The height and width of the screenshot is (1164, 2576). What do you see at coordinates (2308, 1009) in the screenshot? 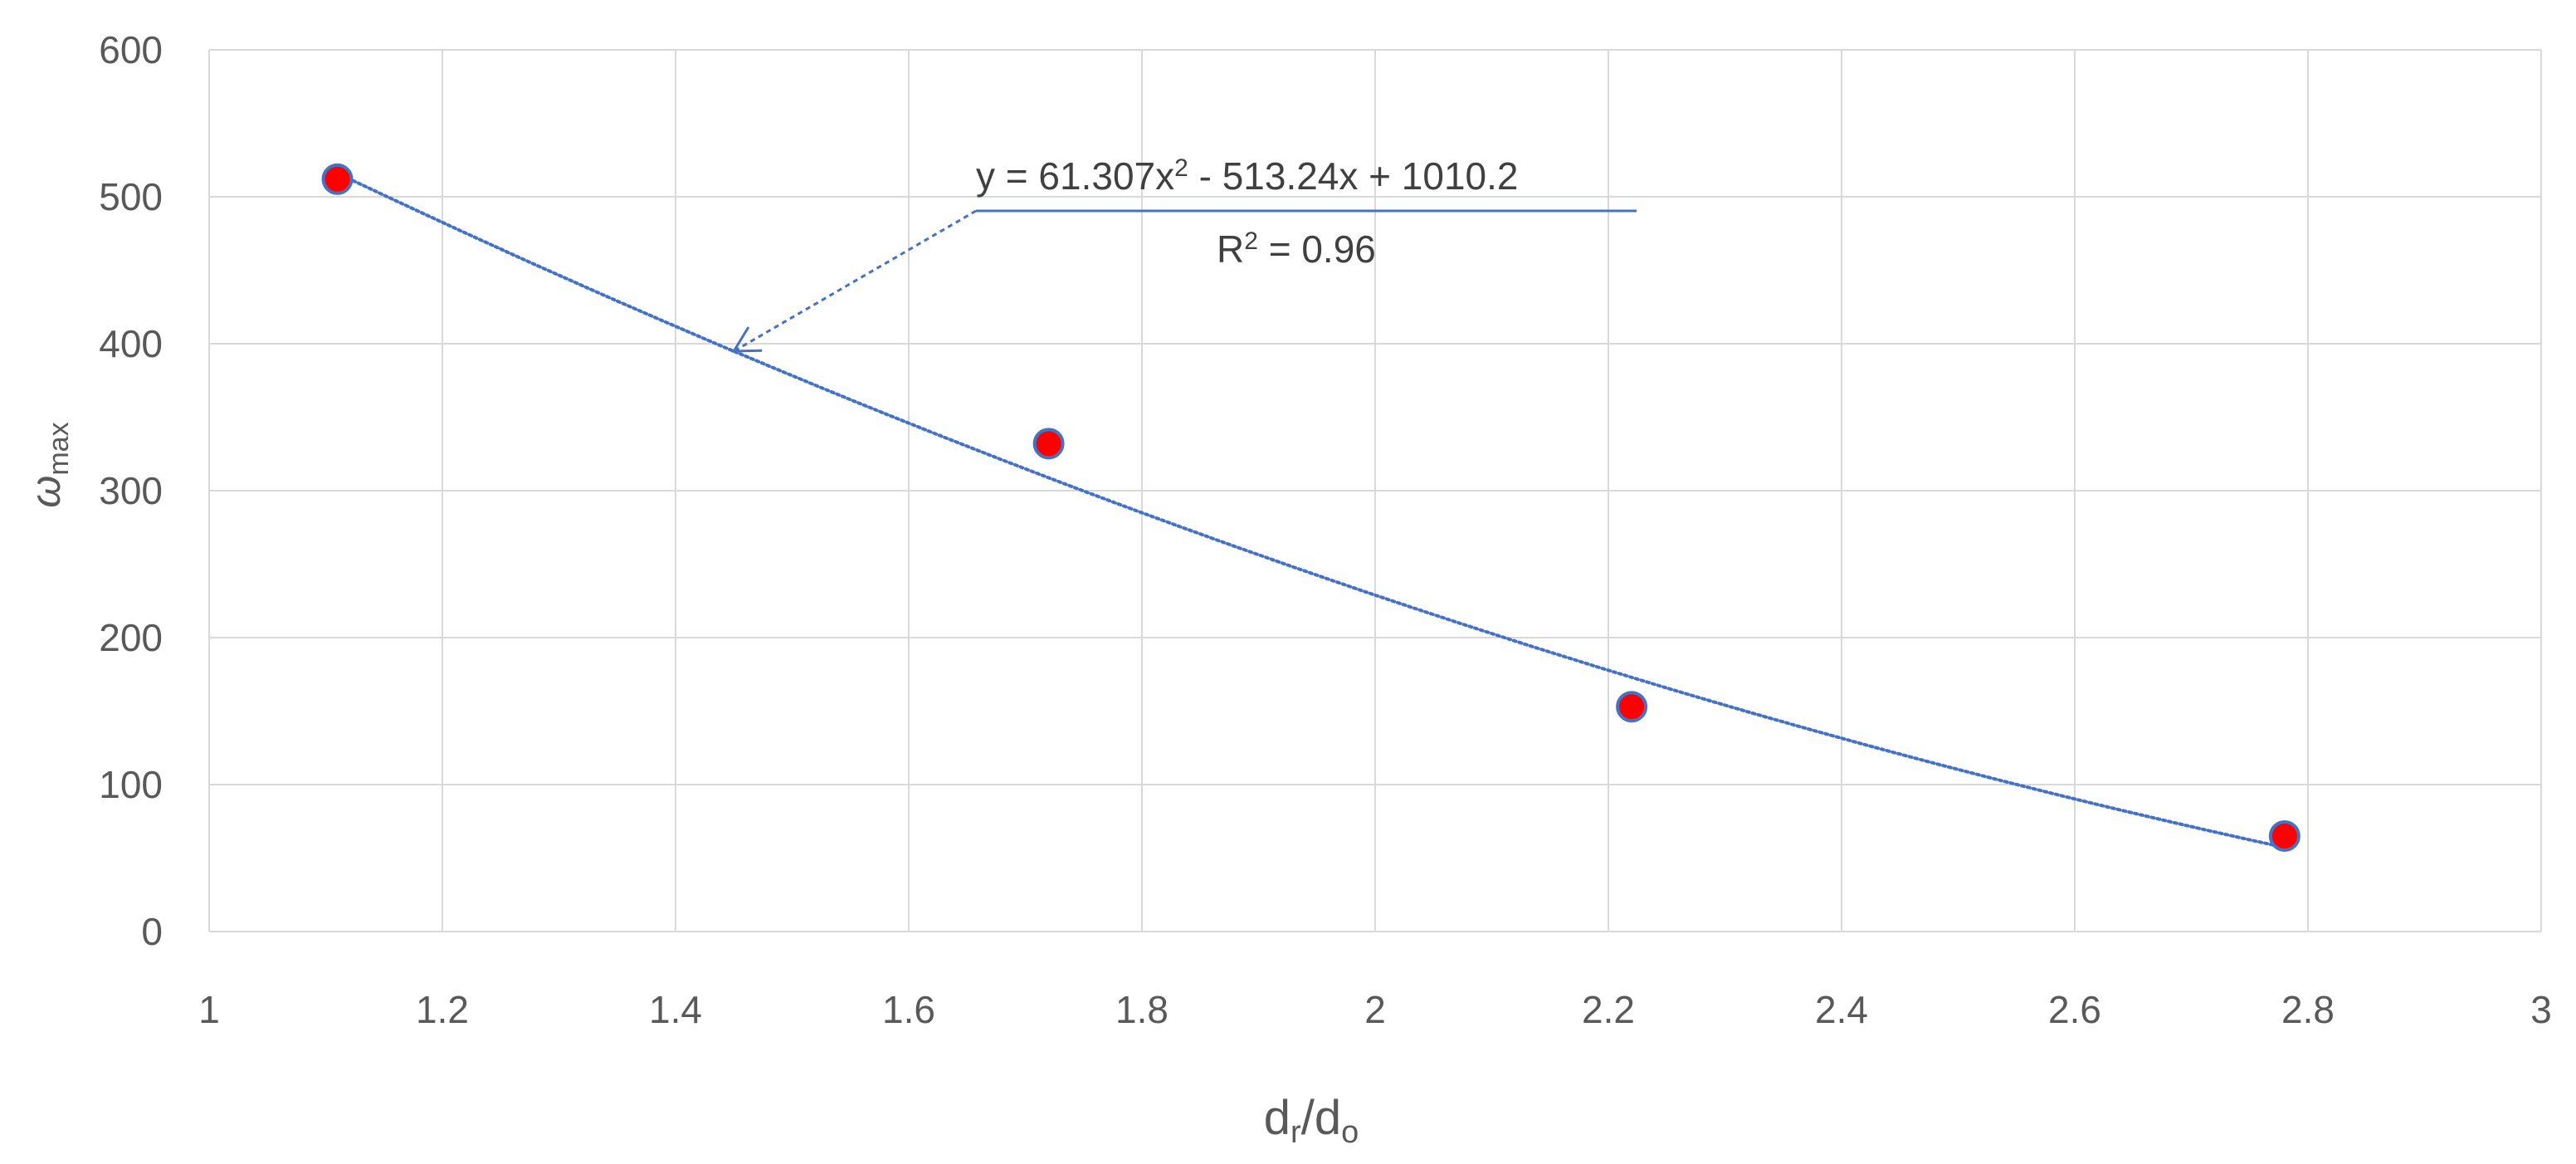
I see `x-tick-label: 2.8` at bounding box center [2308, 1009].